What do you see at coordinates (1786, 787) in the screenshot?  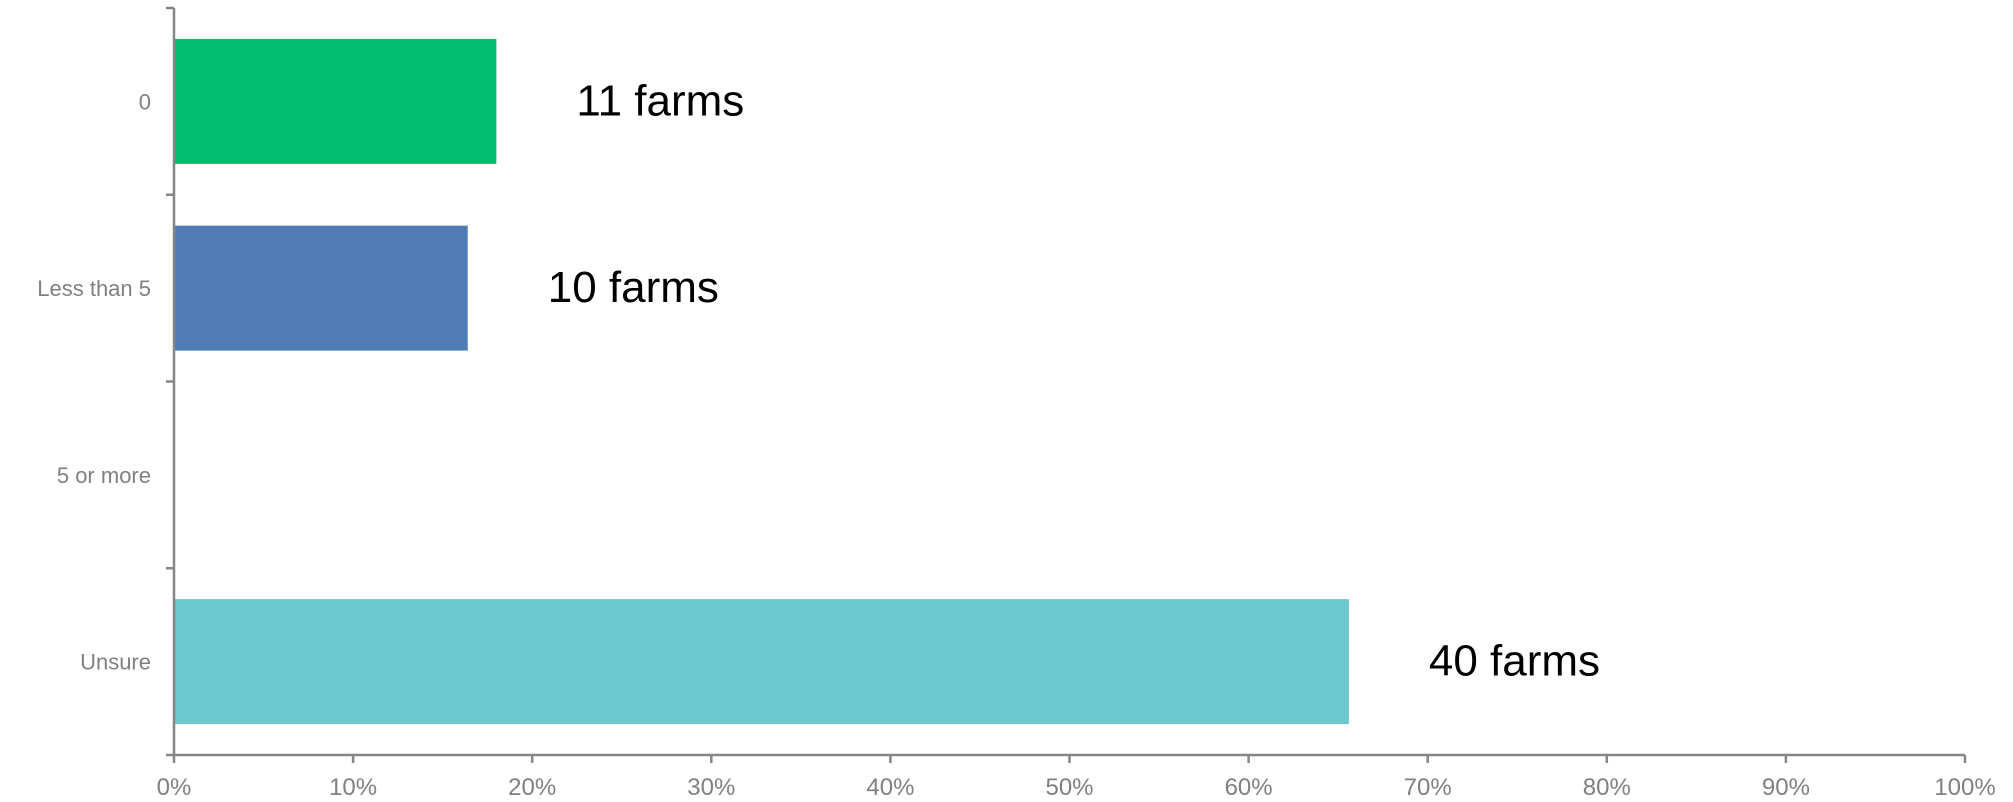 I see `x-tick-label-90: 90%` at bounding box center [1786, 787].